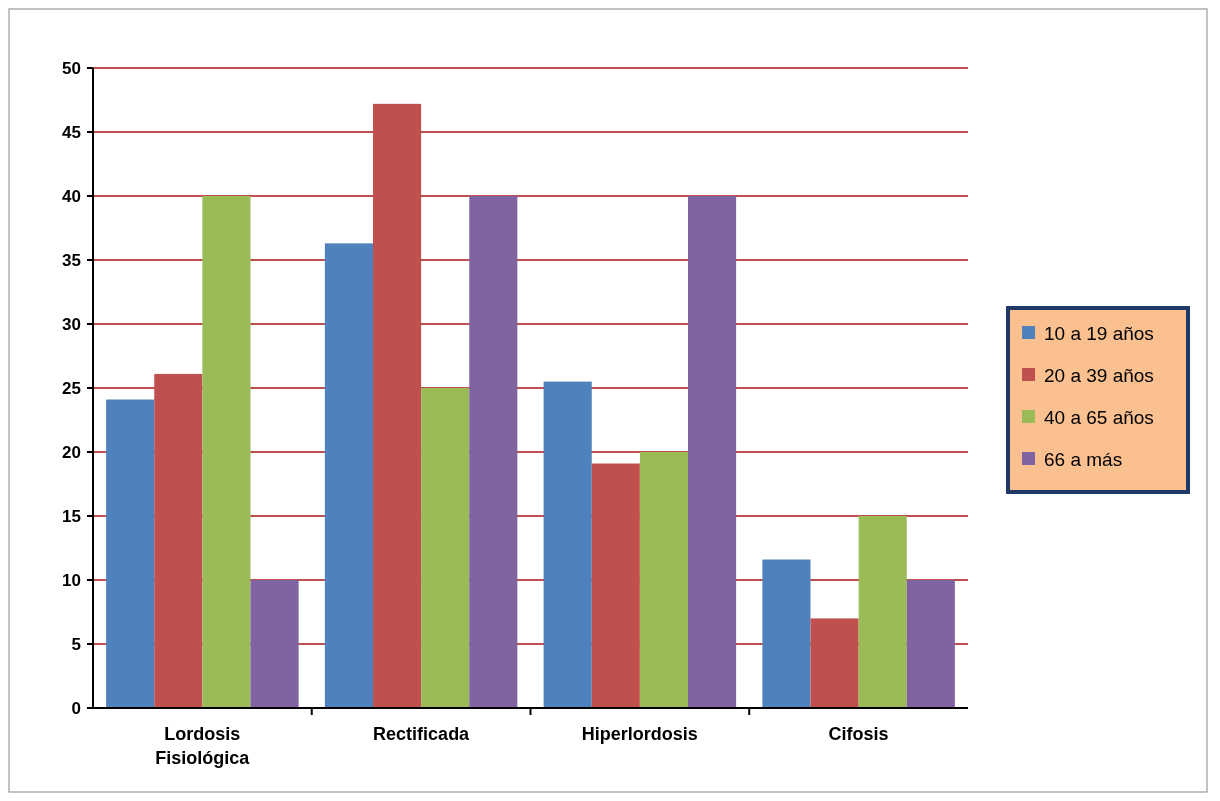  I want to click on y-tick-label: 30, so click(71, 324).